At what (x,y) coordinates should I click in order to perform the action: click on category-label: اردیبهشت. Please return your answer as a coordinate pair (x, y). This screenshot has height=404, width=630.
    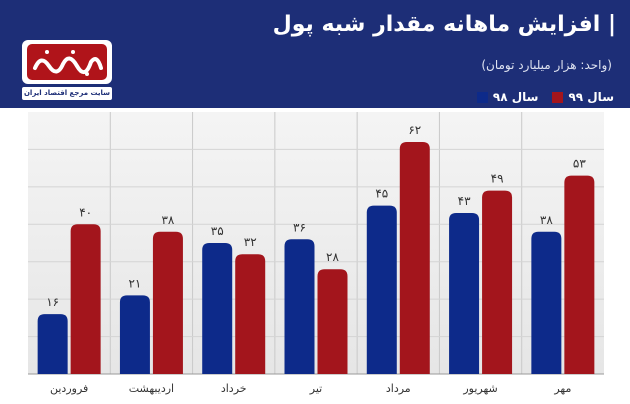
    Looking at the image, I should click on (151, 388).